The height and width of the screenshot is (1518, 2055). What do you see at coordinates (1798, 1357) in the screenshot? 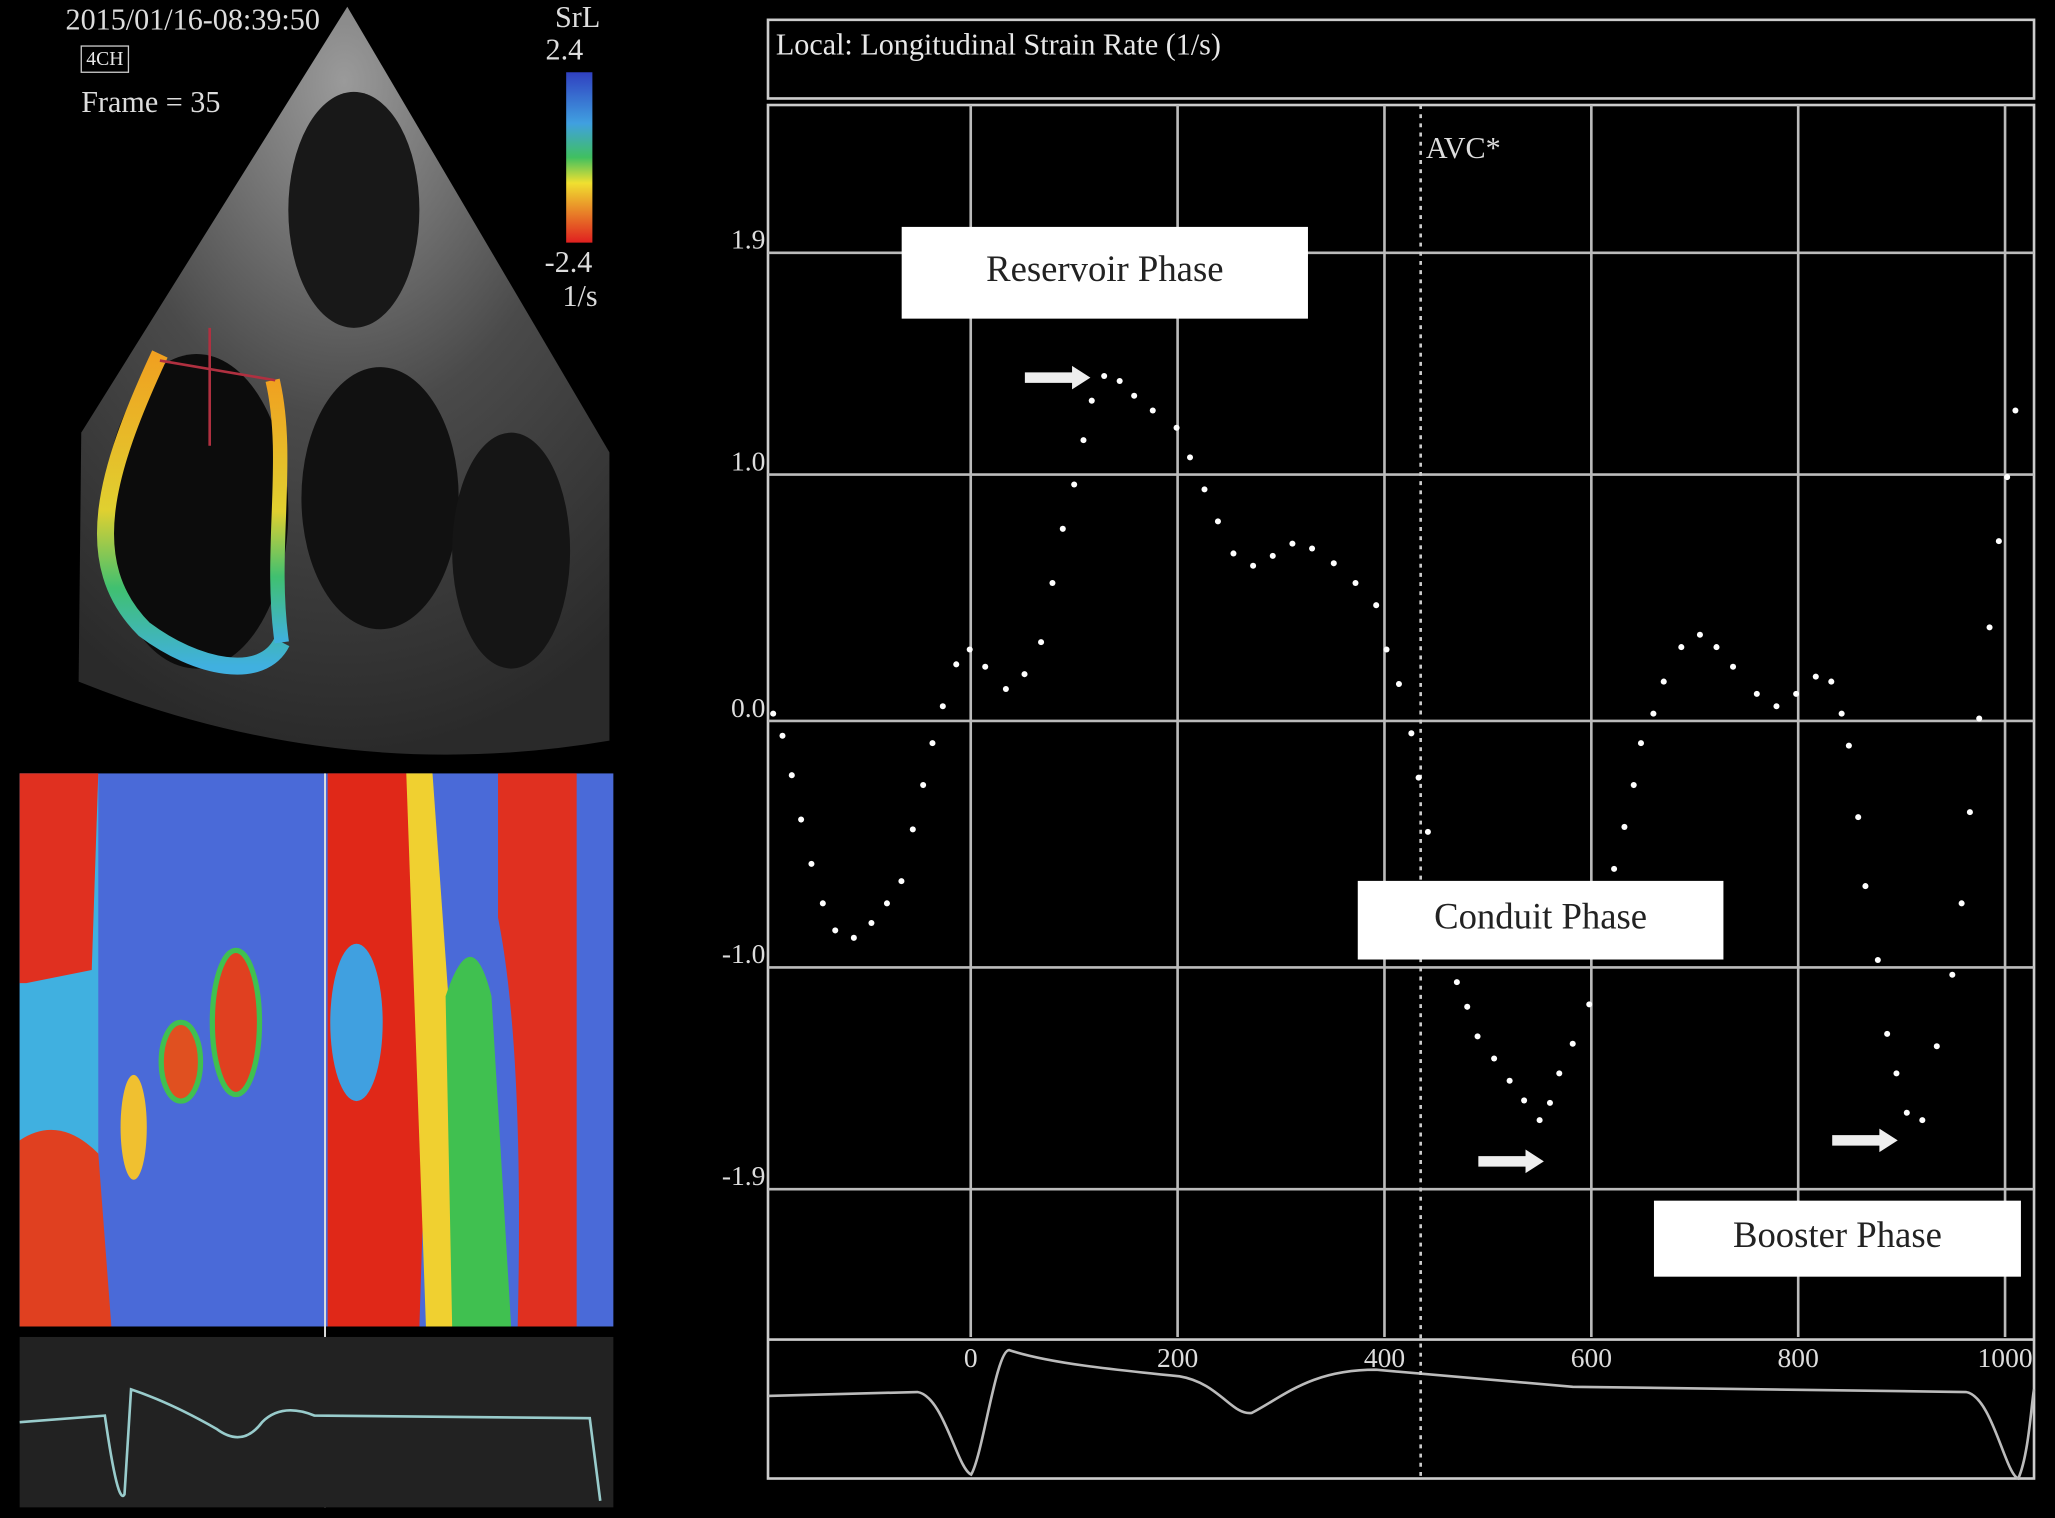
I see `x-tick-label: 800` at bounding box center [1798, 1357].